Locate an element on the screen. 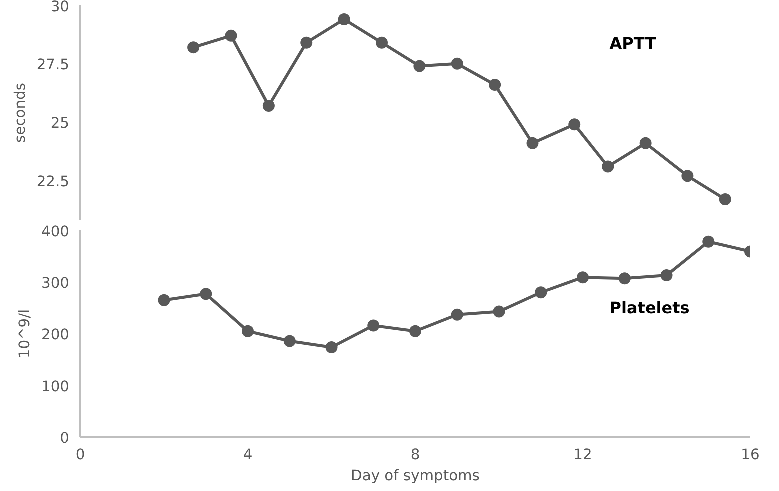 The height and width of the screenshot is (491, 779). x-tick-label: 4 is located at coordinates (248, 455).